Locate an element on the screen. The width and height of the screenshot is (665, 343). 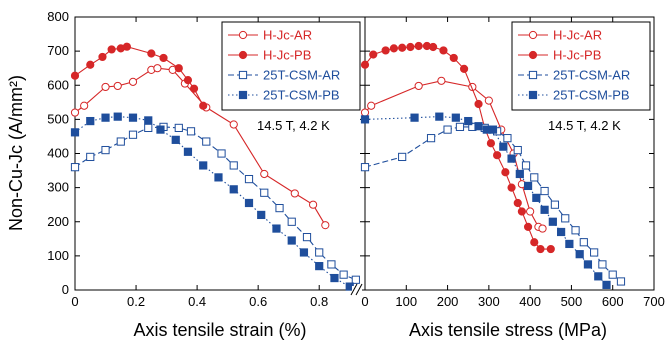
x-tick-label: 700 is located at coordinates (654, 301).